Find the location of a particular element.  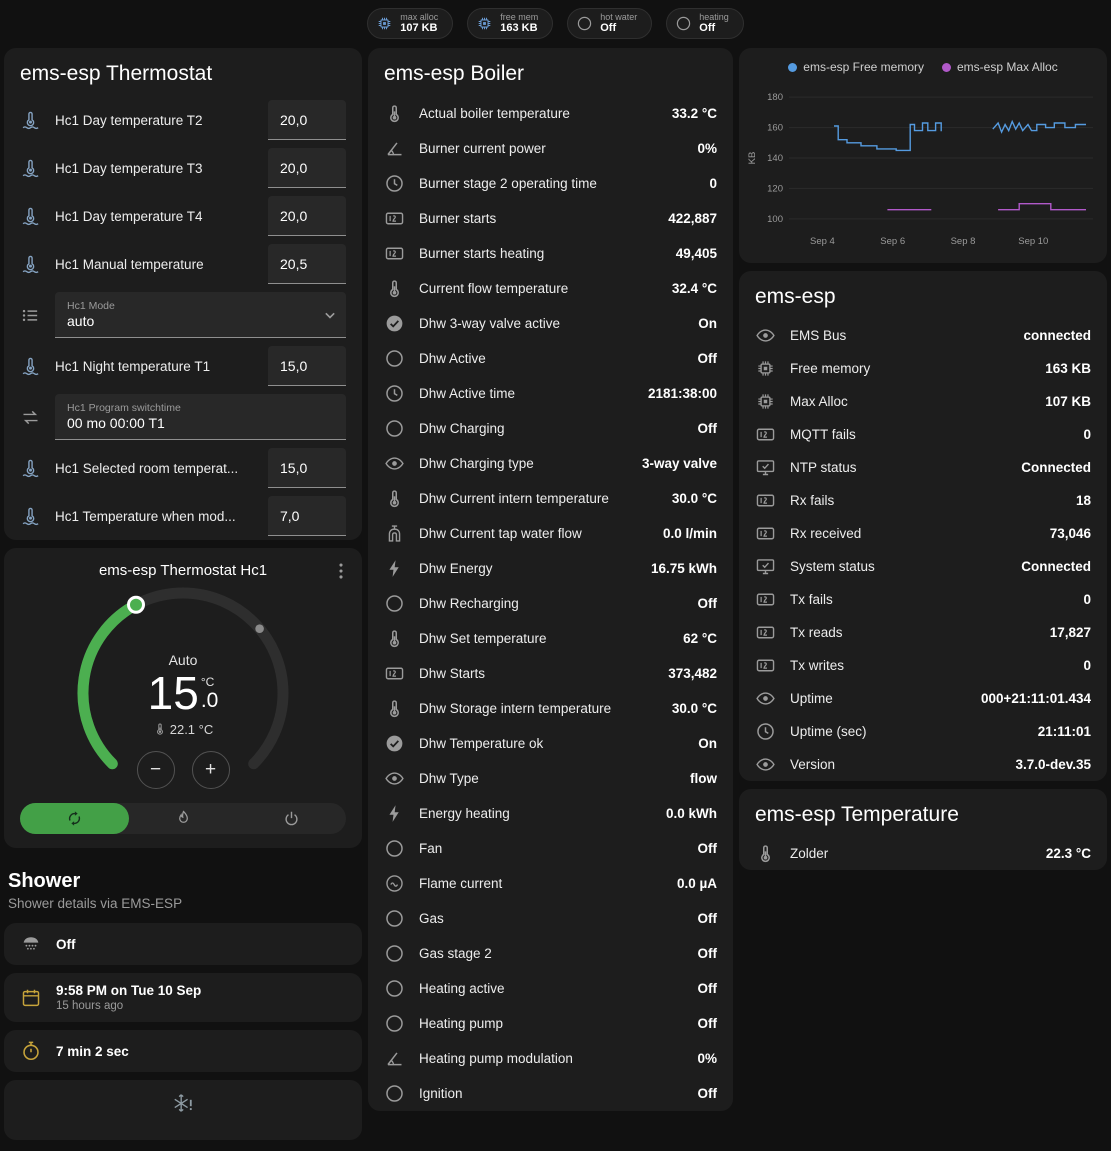

entity-row: Dhw Type flow is located at coordinates (550, 778).